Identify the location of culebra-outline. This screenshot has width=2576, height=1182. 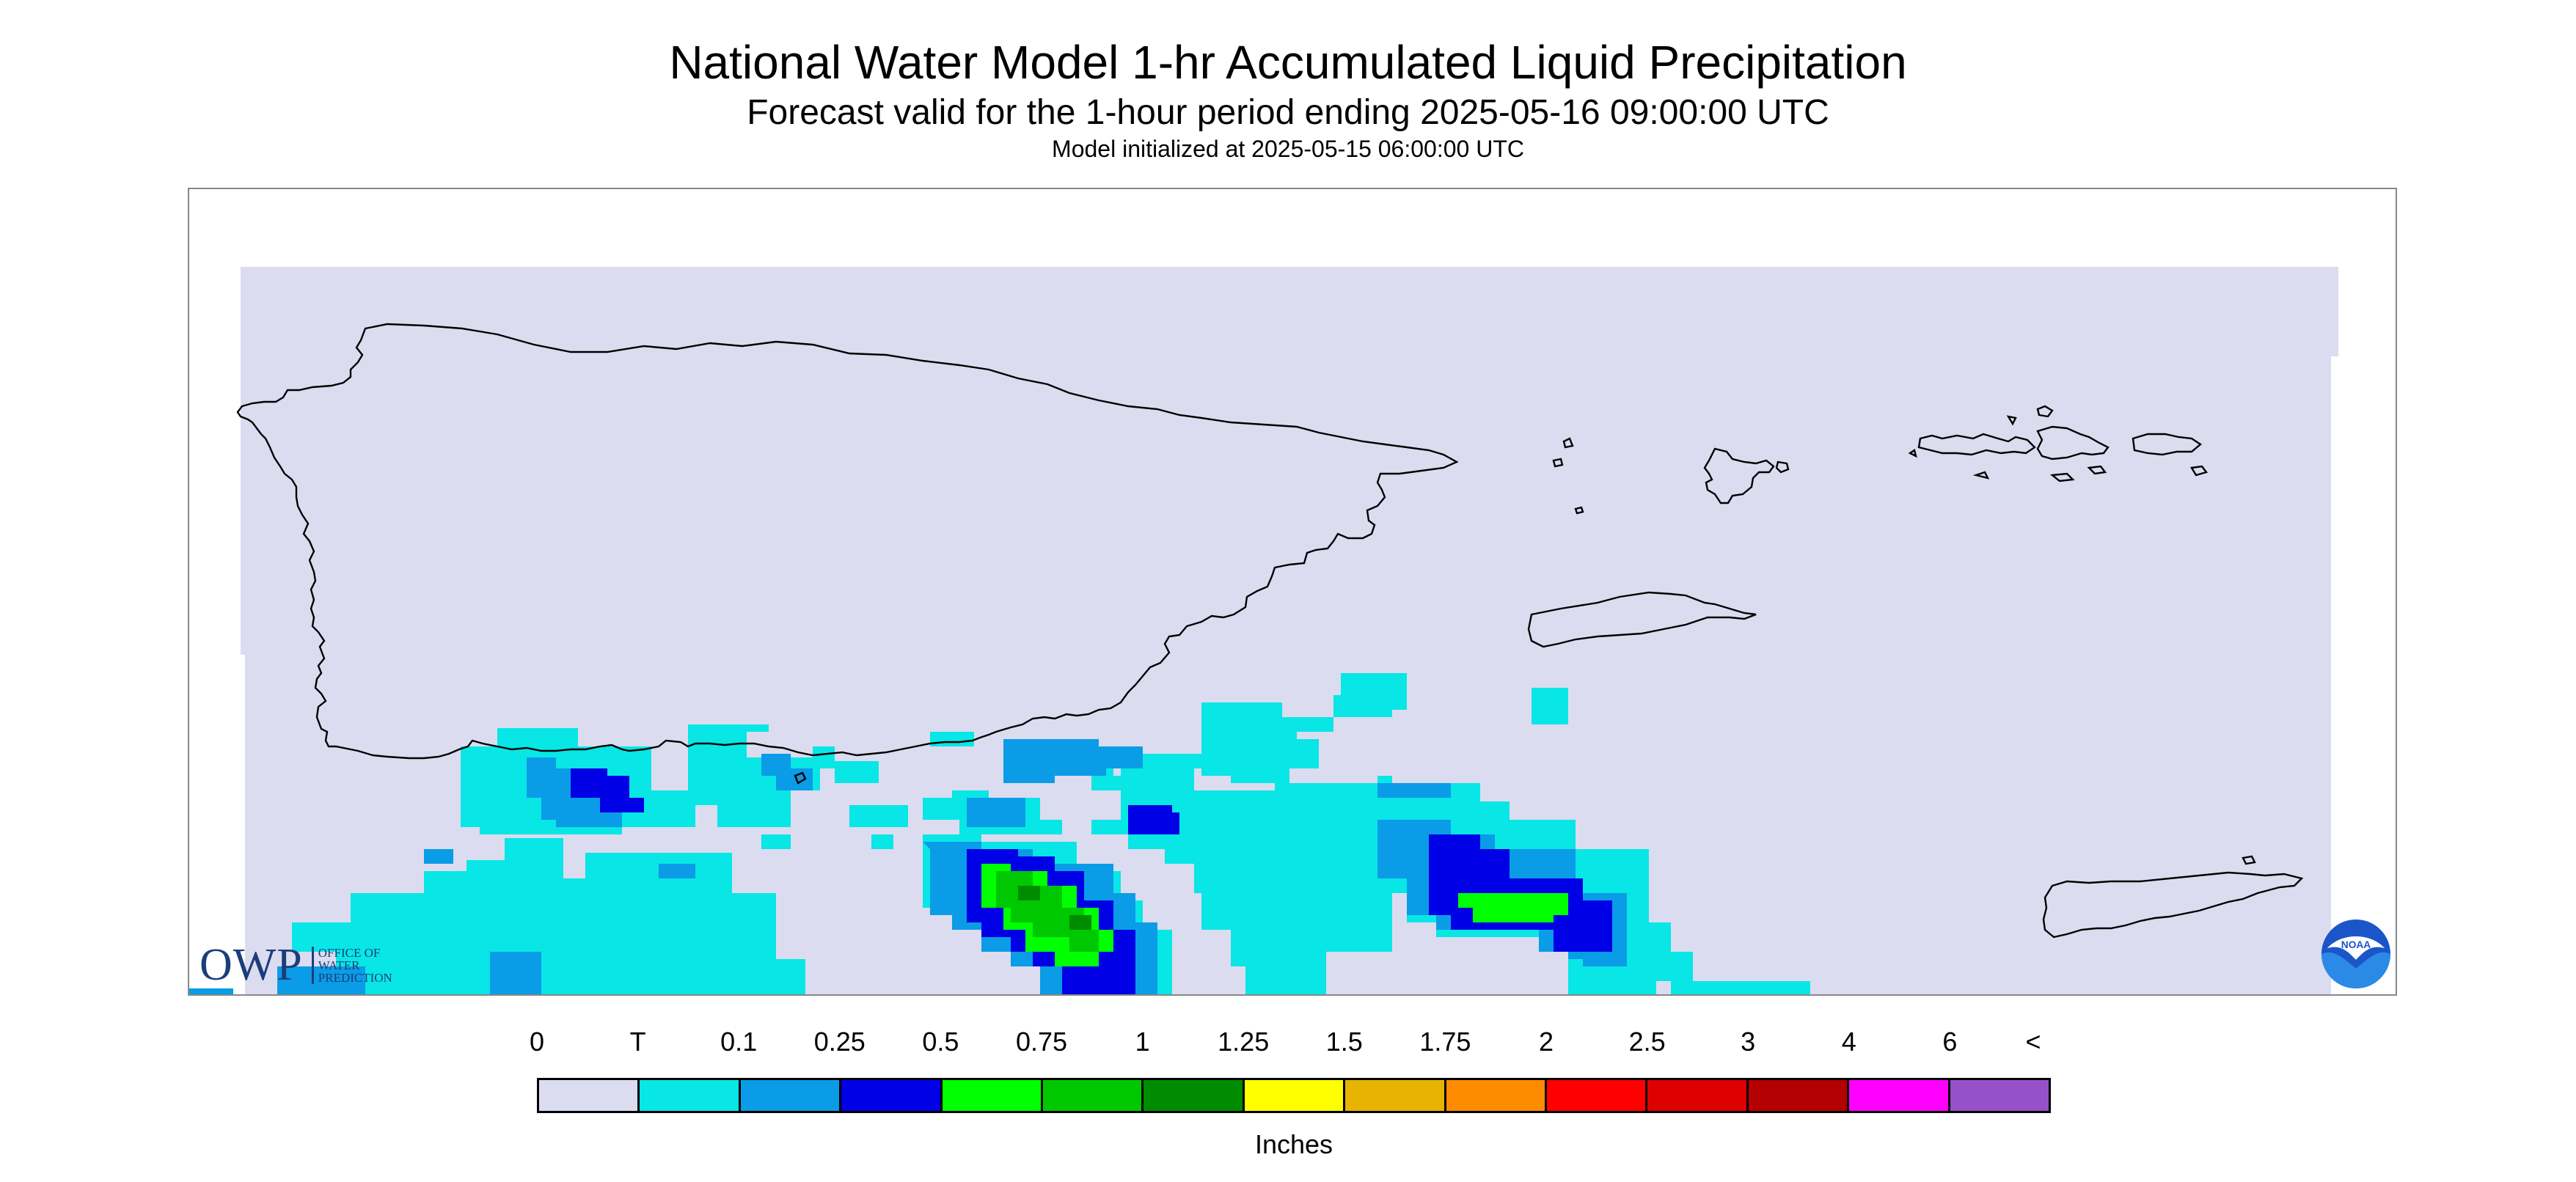
(1739, 475).